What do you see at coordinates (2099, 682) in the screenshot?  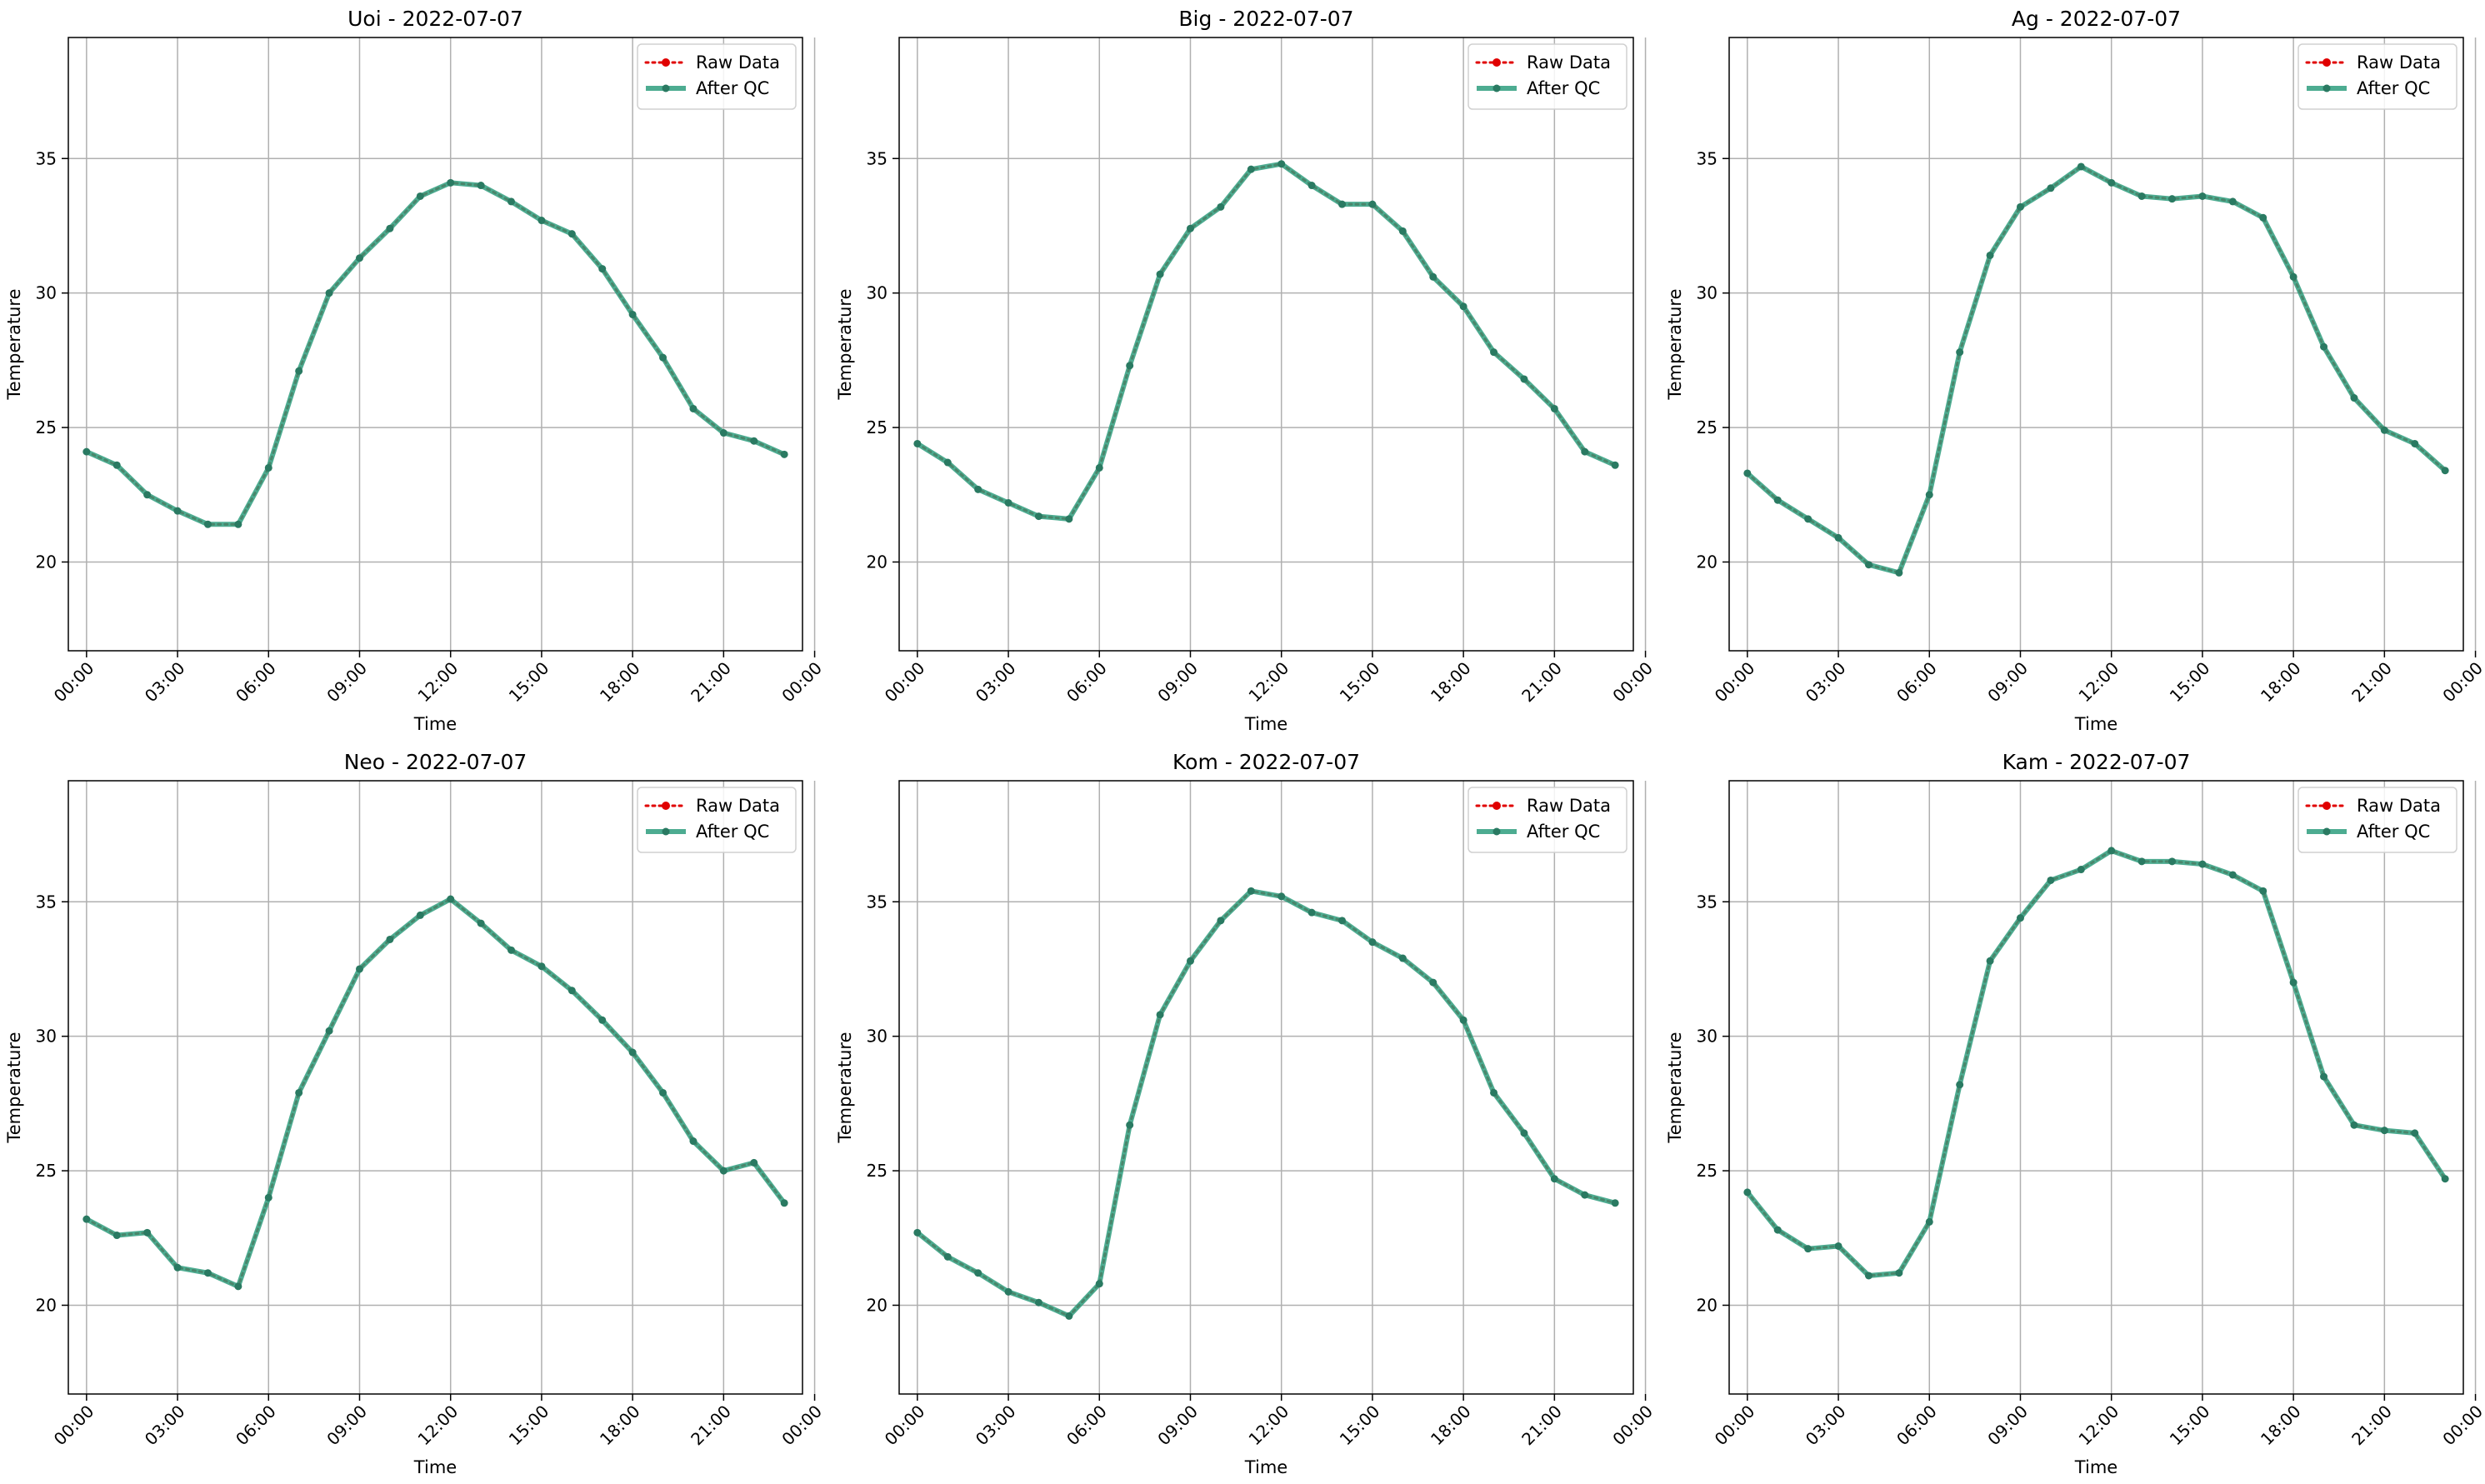 I see `x-tick-label: 12:00` at bounding box center [2099, 682].